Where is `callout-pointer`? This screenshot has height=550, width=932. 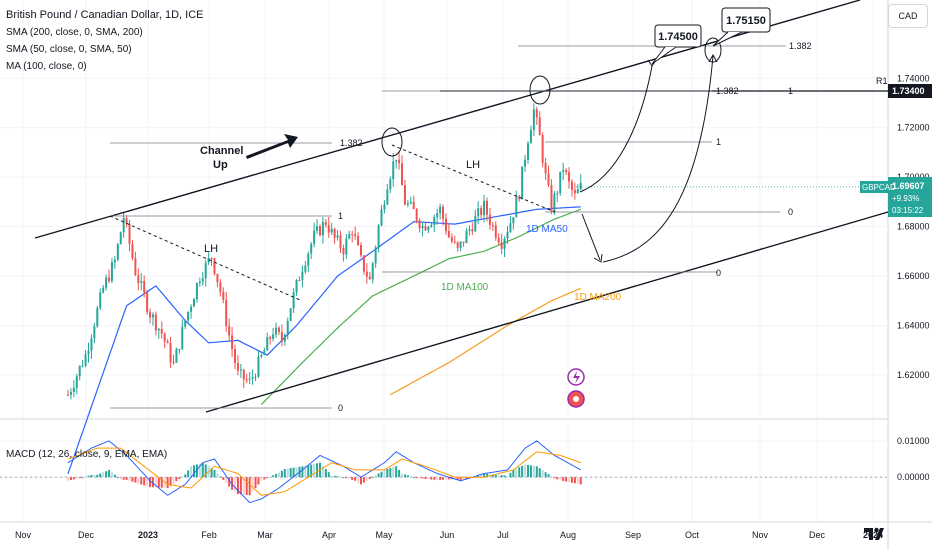 callout-pointer is located at coordinates (727, 39).